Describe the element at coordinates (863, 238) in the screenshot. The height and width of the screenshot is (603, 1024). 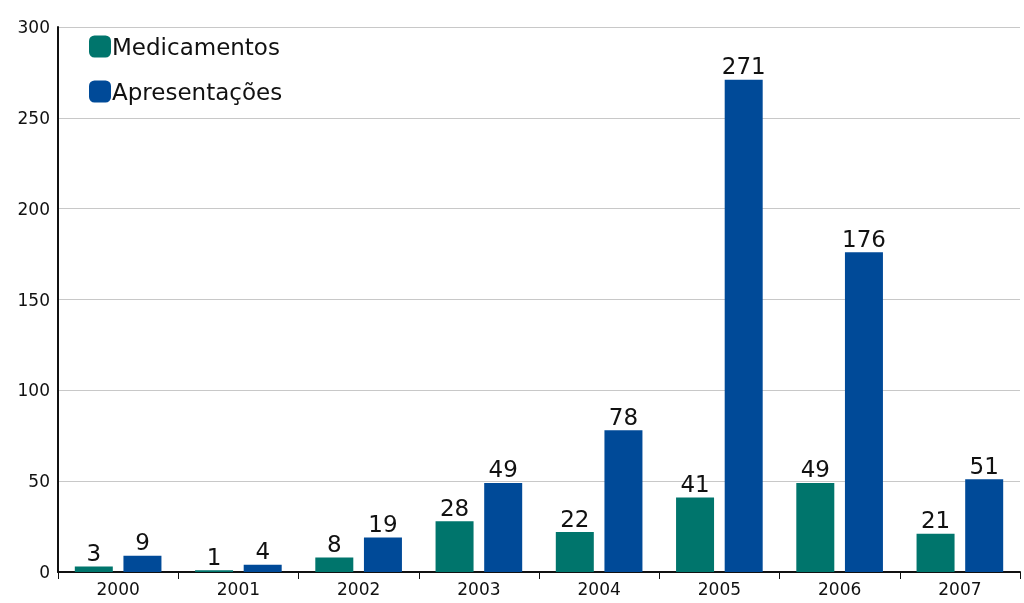
I see `data-label: 176` at that location.